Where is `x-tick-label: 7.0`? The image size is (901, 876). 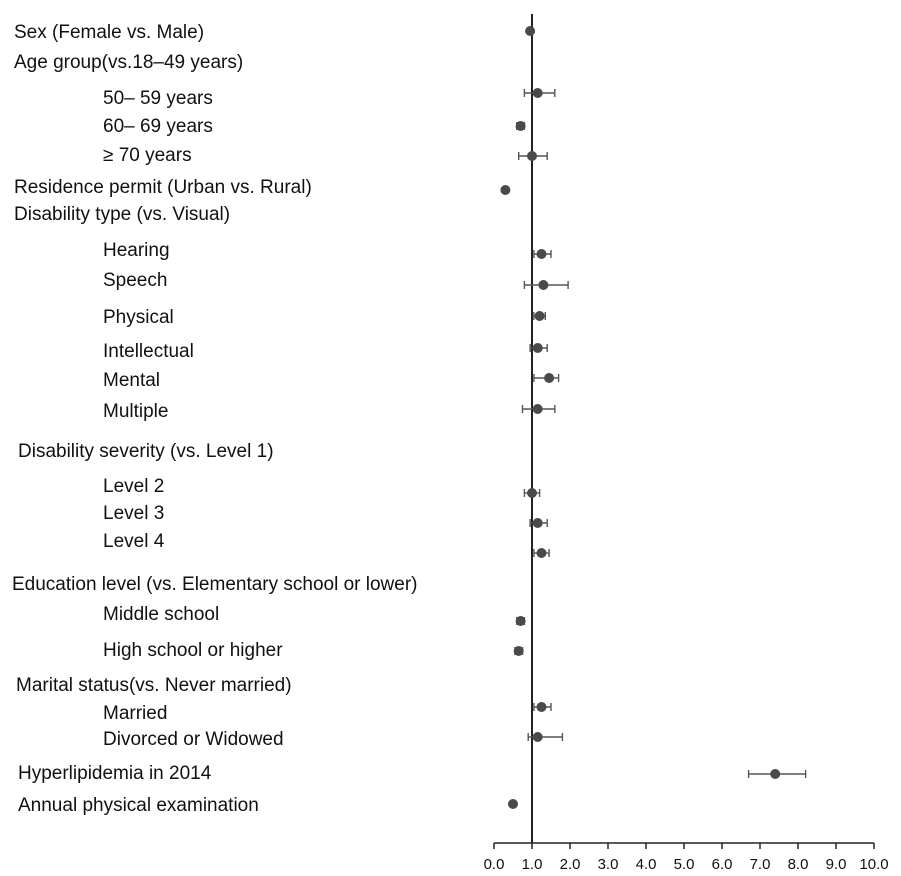
x-tick-label: 7.0 is located at coordinates (760, 864).